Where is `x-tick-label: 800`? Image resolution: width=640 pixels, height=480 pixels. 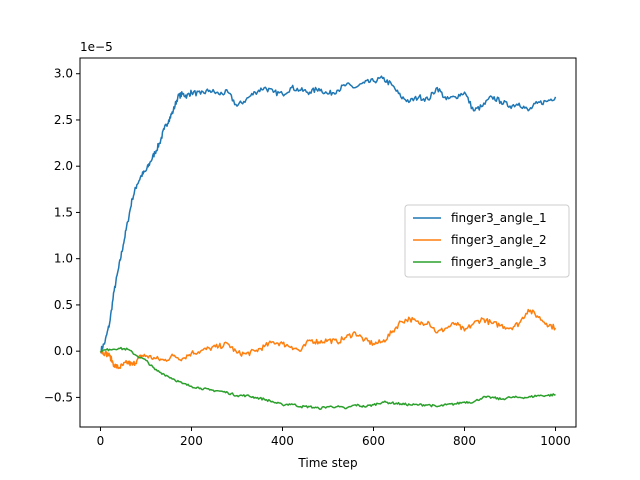
x-tick-label: 800 is located at coordinates (464, 441).